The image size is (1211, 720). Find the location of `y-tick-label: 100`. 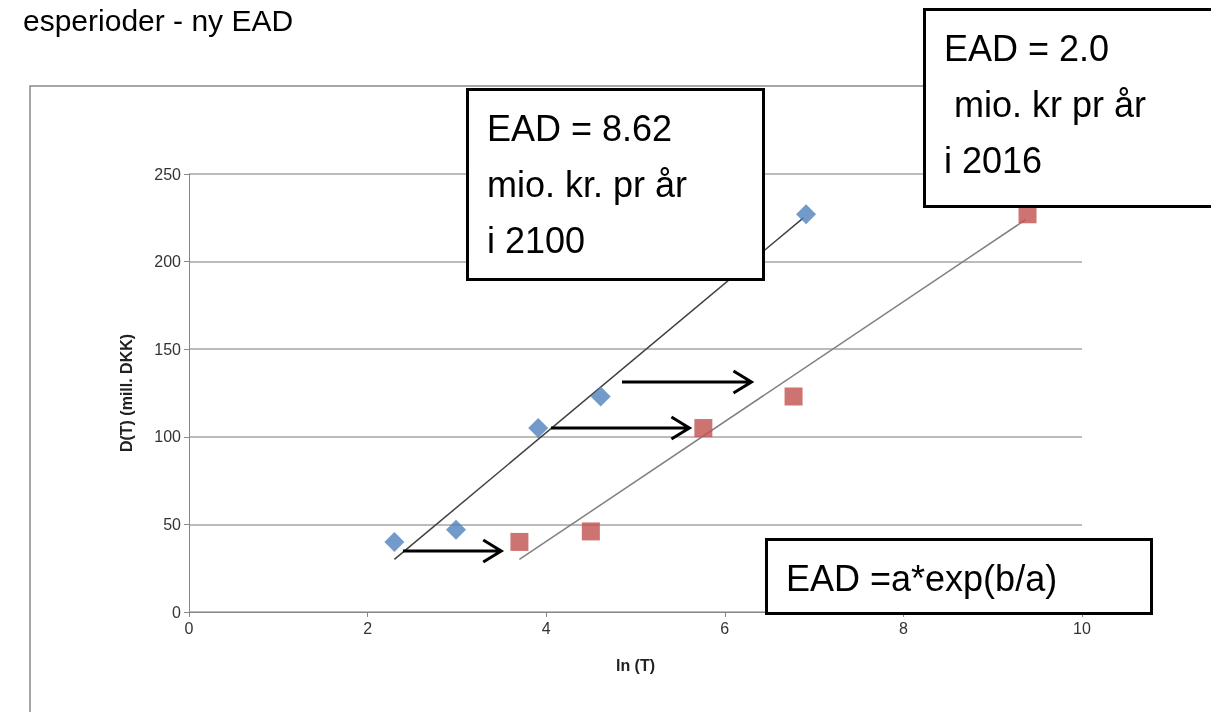

y-tick-label: 100 is located at coordinates (168, 437).